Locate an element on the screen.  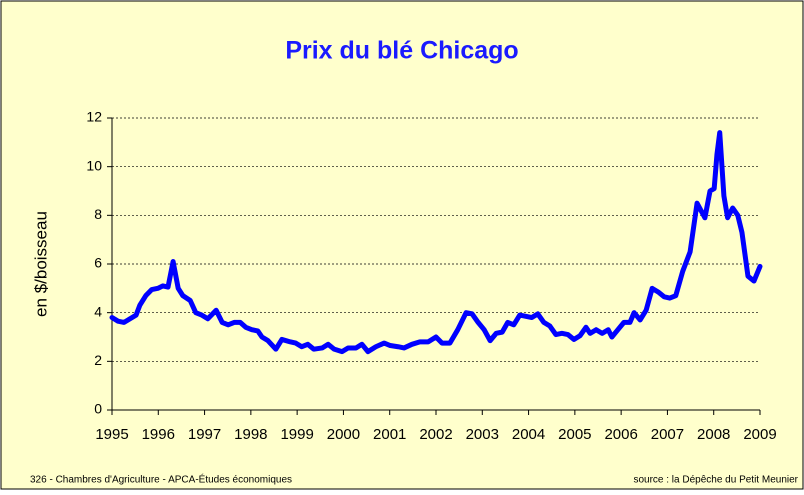
y-tick-label: 8 is located at coordinates (98, 214).